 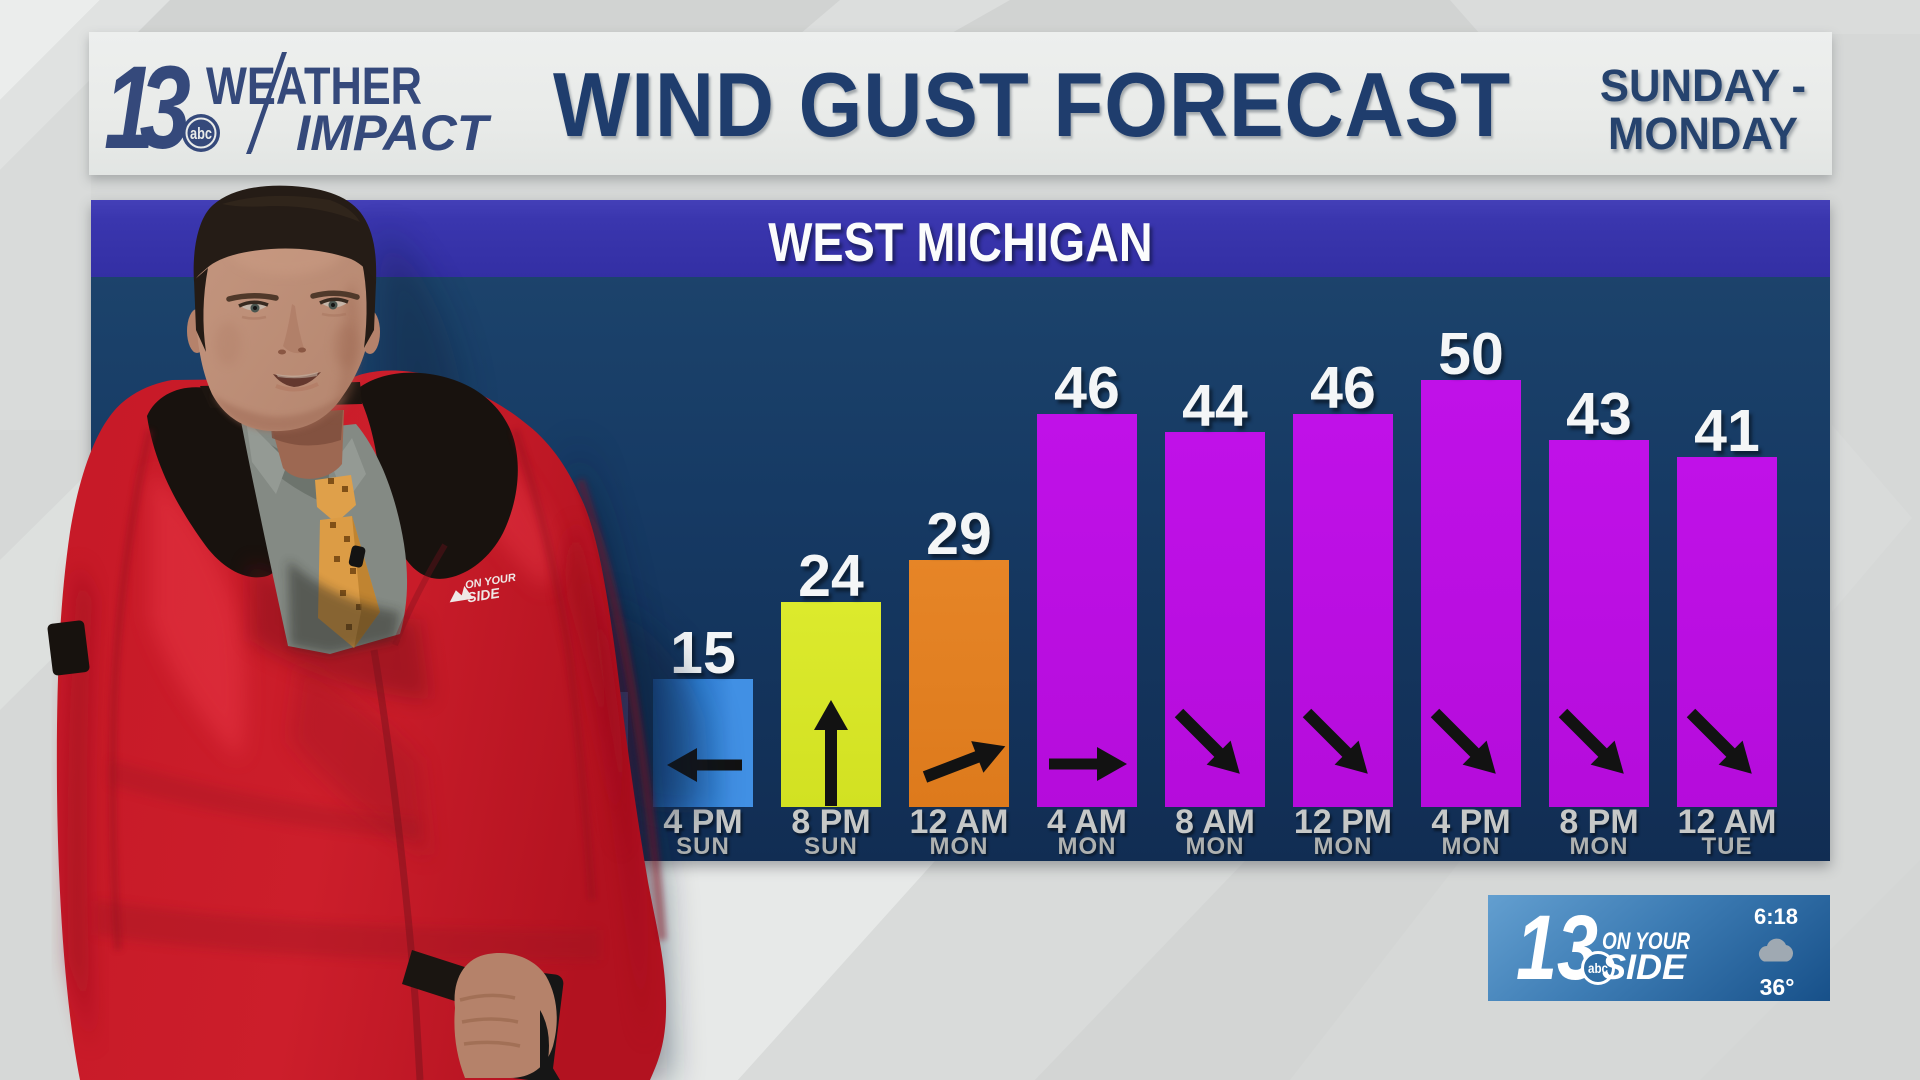 I want to click on svg-text: IMPACT, so click(x=394, y=133).